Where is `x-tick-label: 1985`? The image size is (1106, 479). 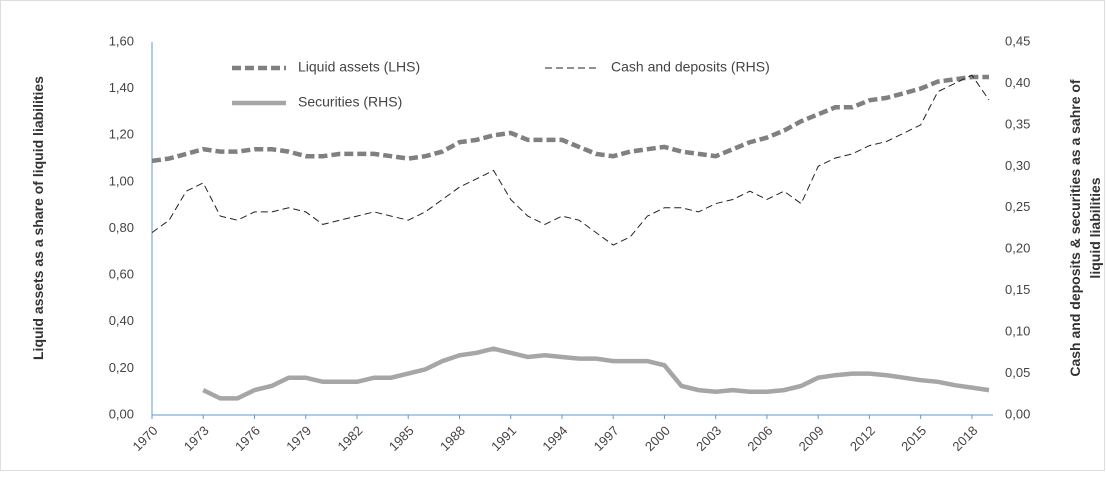 x-tick-label: 1985 is located at coordinates (401, 438).